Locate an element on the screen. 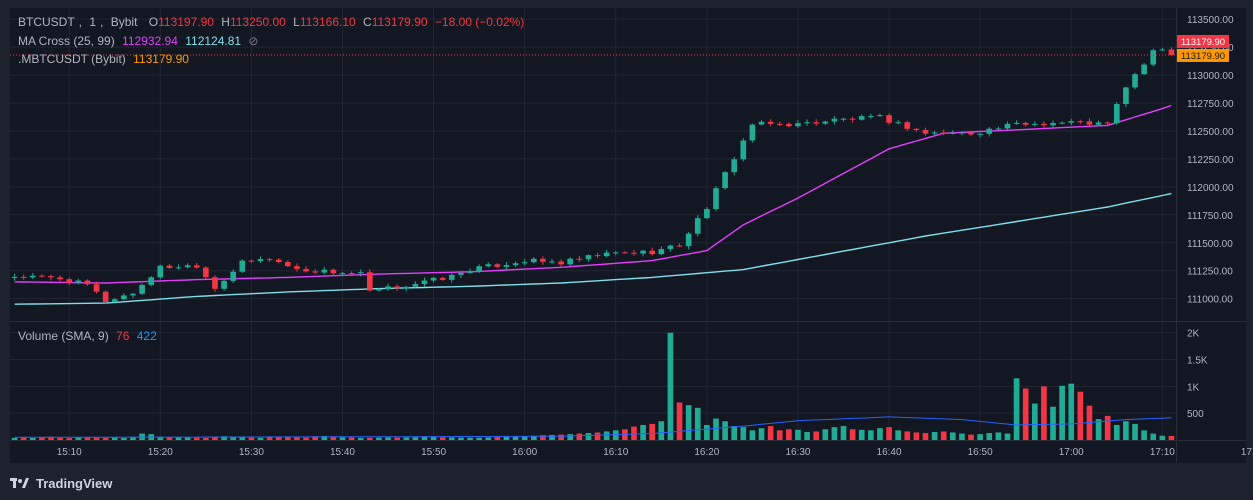  mark-value: 113179.90 is located at coordinates (161, 59).